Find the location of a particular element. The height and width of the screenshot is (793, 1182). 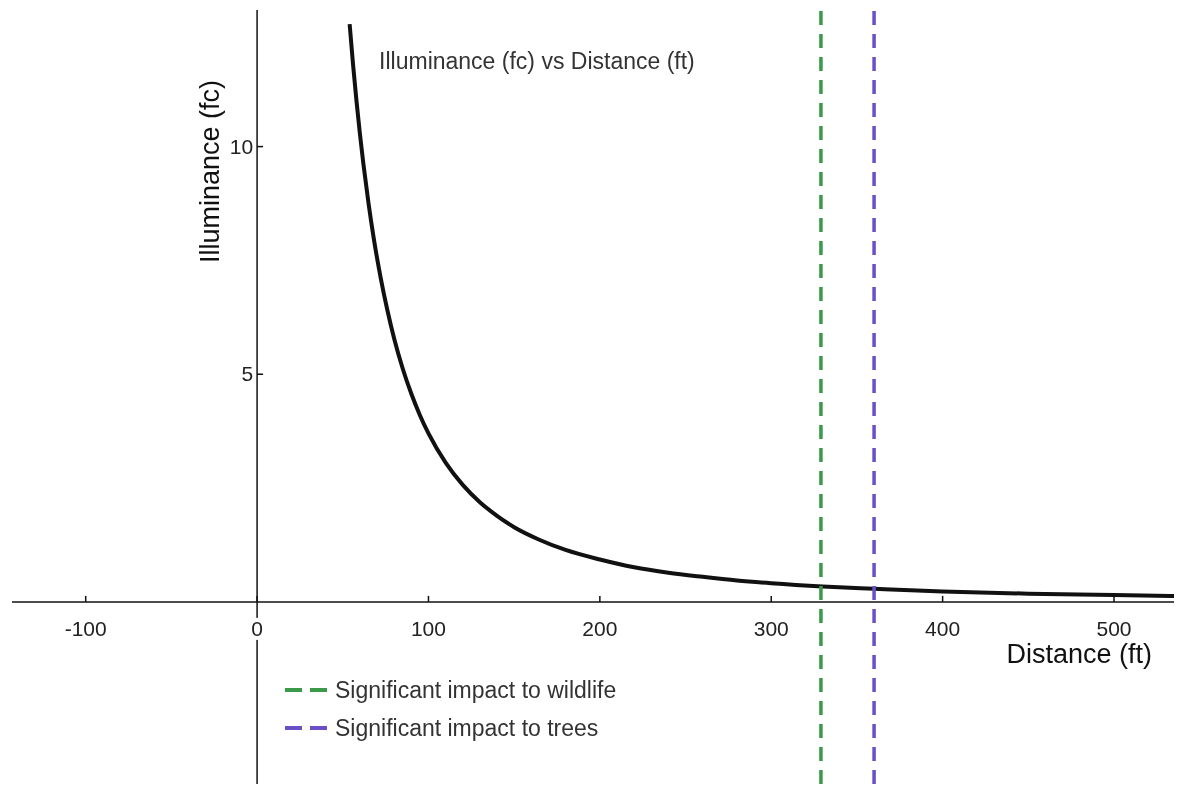

x-tick-label: 300 is located at coordinates (771, 628).